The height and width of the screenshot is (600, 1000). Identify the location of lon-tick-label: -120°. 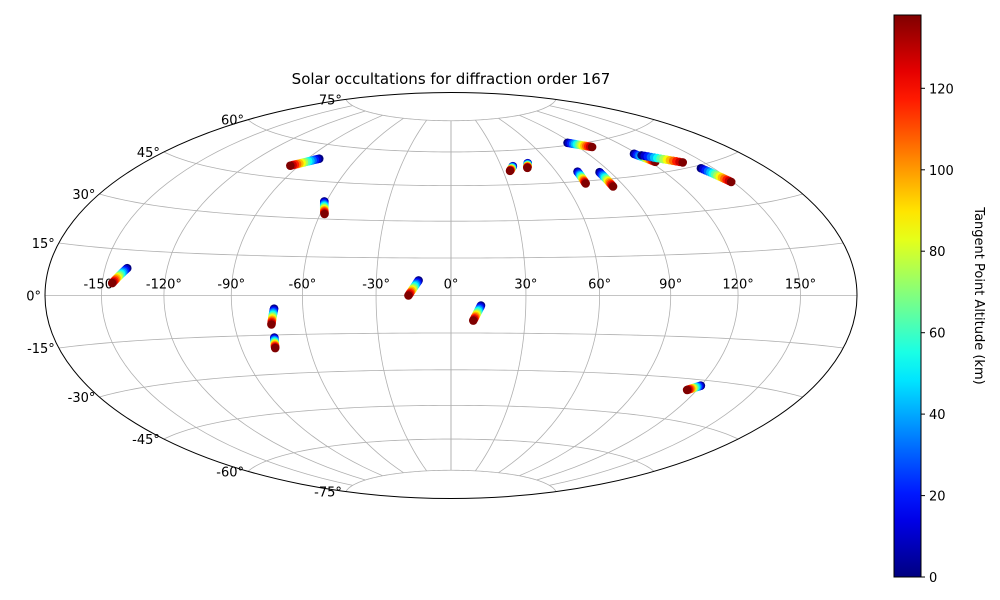
(164, 285).